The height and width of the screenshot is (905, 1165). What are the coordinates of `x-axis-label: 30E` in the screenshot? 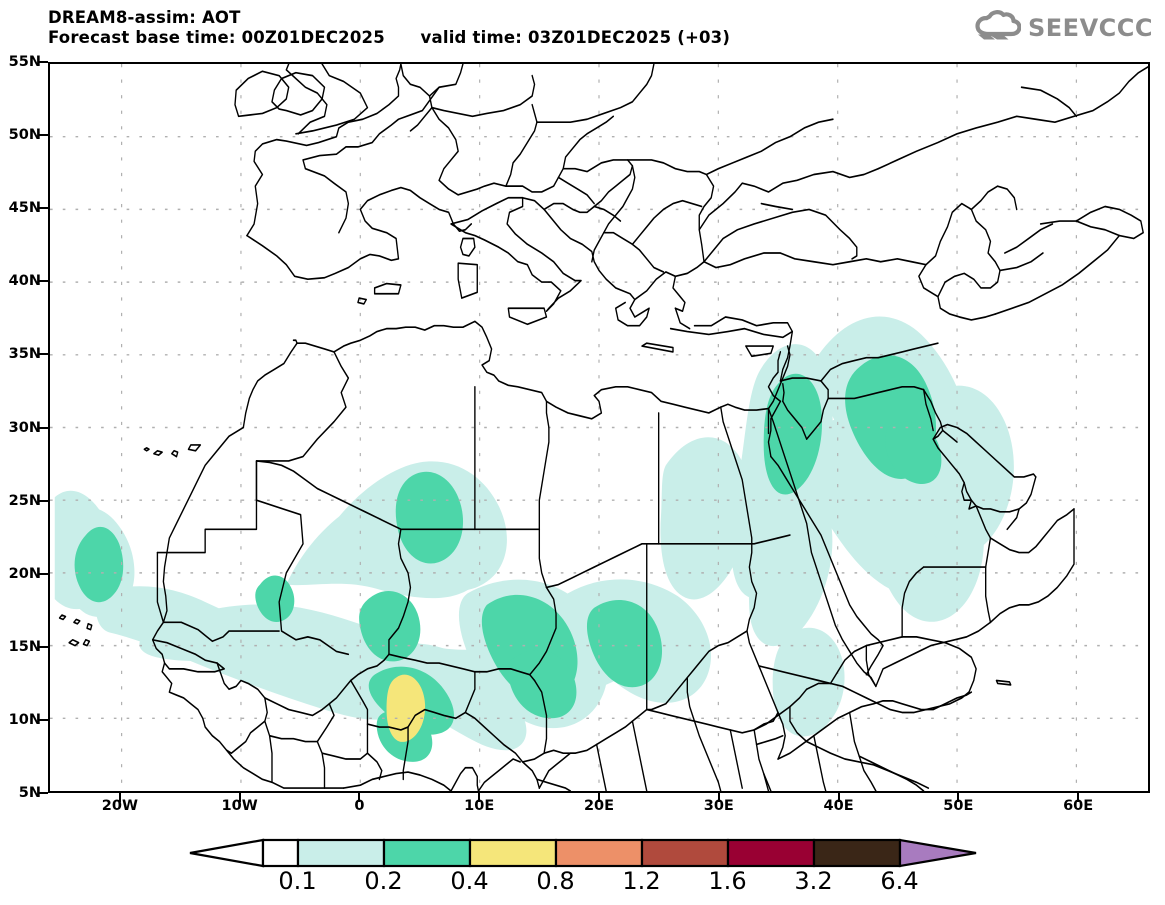 It's located at (718, 806).